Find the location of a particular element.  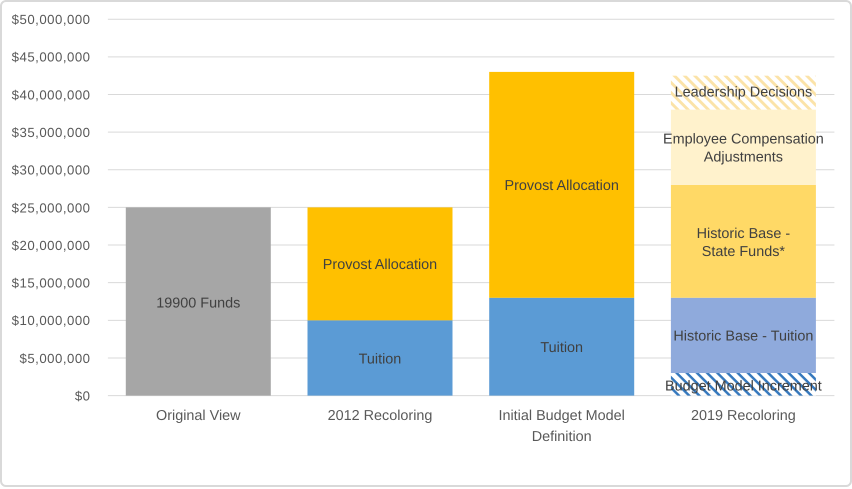

svg-text: Employee Compensation is located at coordinates (743, 139).